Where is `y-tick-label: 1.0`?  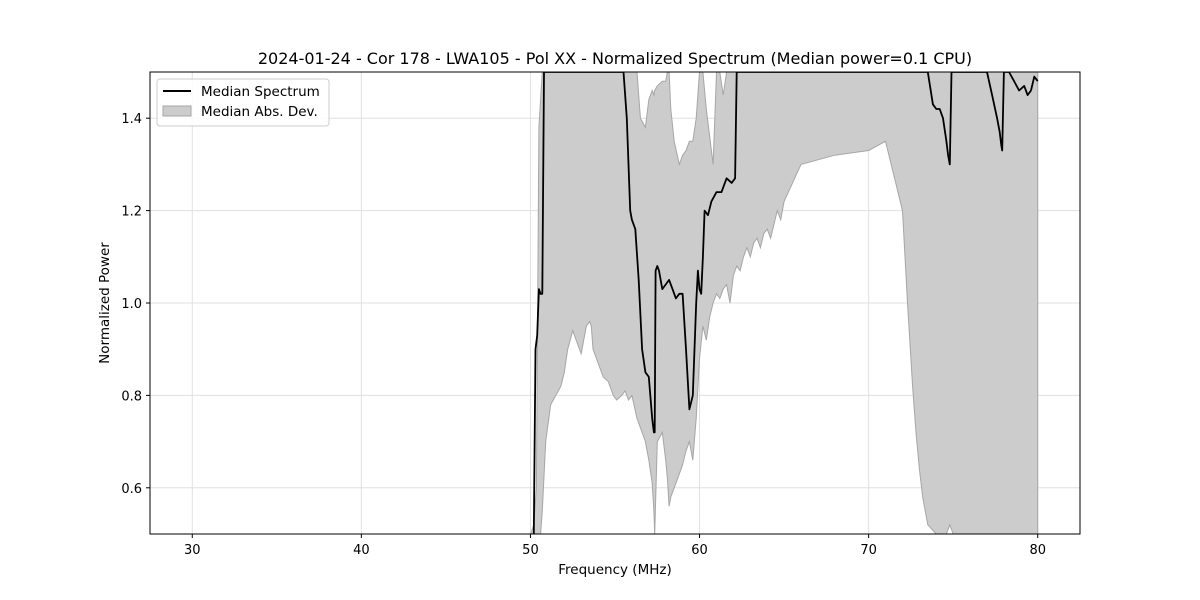 y-tick-label: 1.0 is located at coordinates (131, 304).